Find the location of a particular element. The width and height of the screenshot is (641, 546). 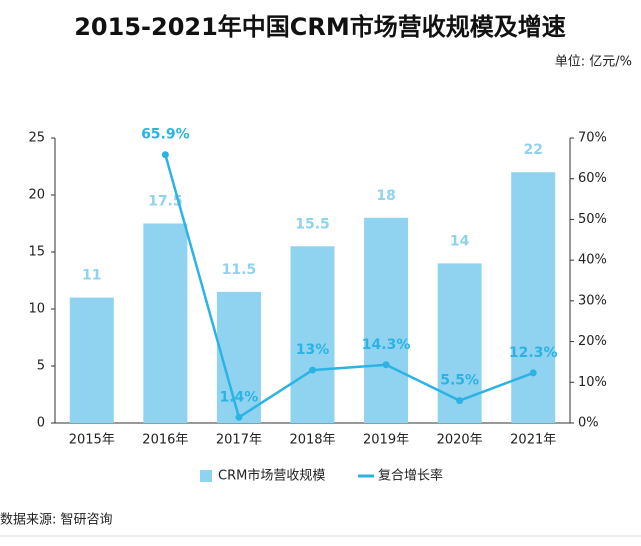

y2-tick-label: 0% is located at coordinates (588, 423).